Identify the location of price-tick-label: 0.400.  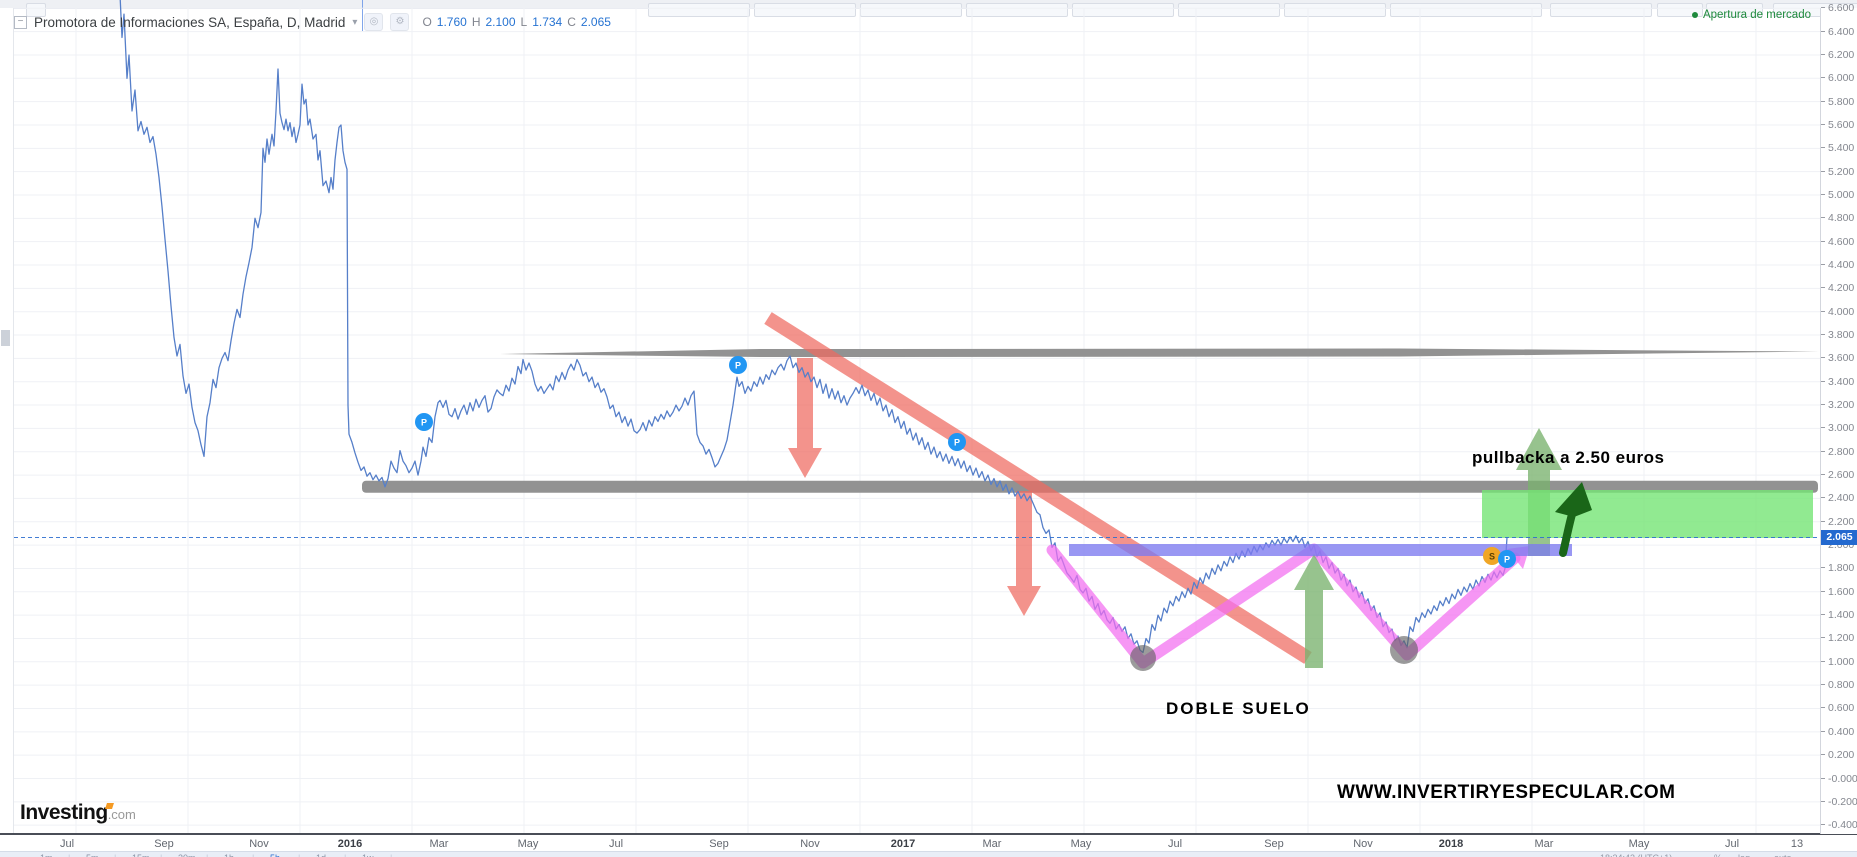
(1839, 732).